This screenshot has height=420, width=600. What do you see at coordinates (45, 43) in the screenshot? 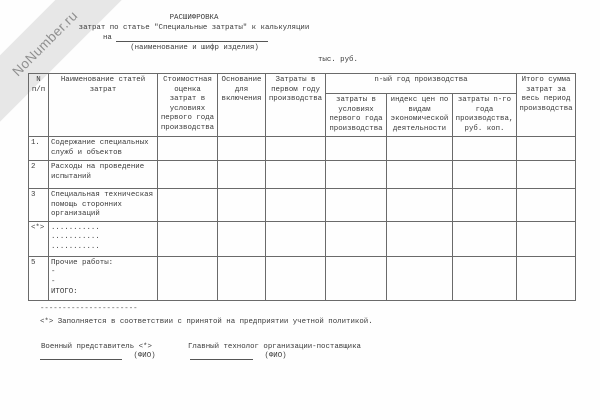
I see `watermark-text: NoNumber.ru` at bounding box center [45, 43].